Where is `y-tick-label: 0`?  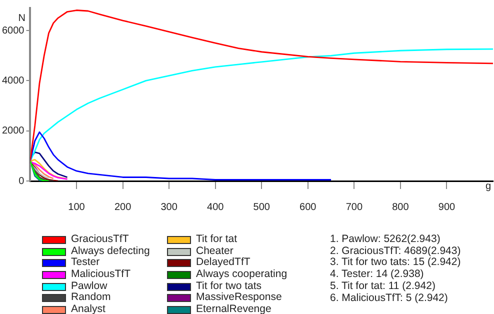
y-tick-label: 0 is located at coordinates (21, 181).